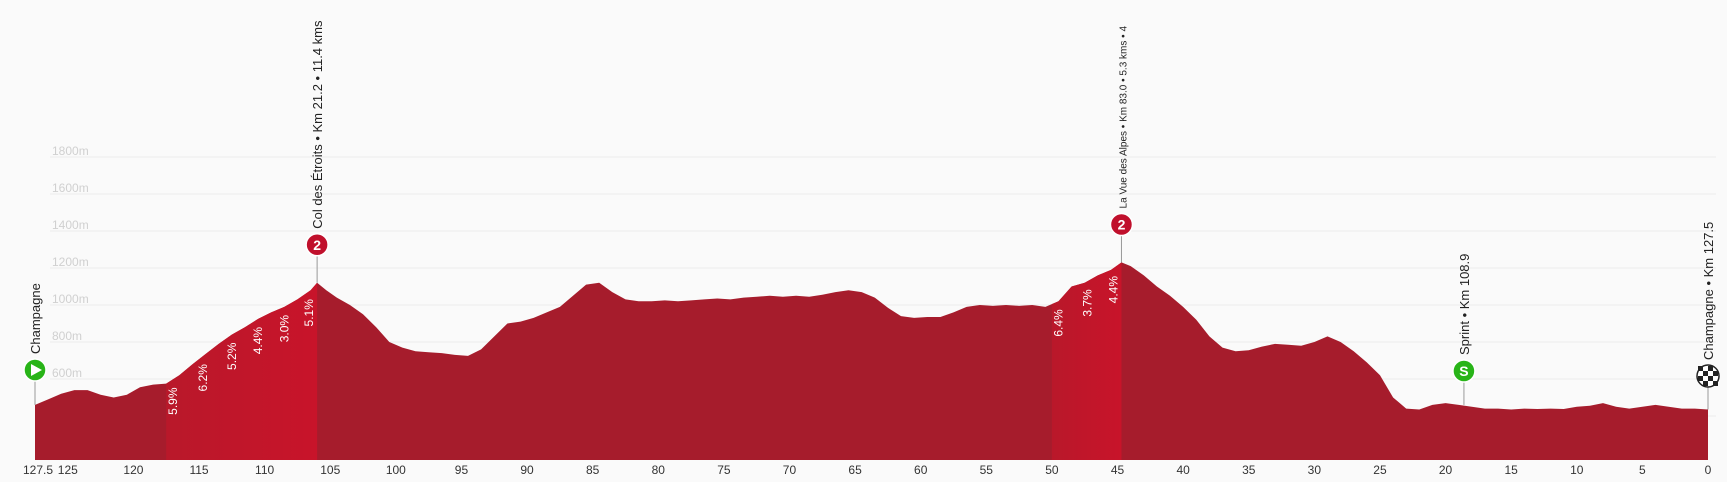 This screenshot has width=1727, height=482. What do you see at coordinates (1446, 470) in the screenshot?
I see `x-tick-label: 20` at bounding box center [1446, 470].